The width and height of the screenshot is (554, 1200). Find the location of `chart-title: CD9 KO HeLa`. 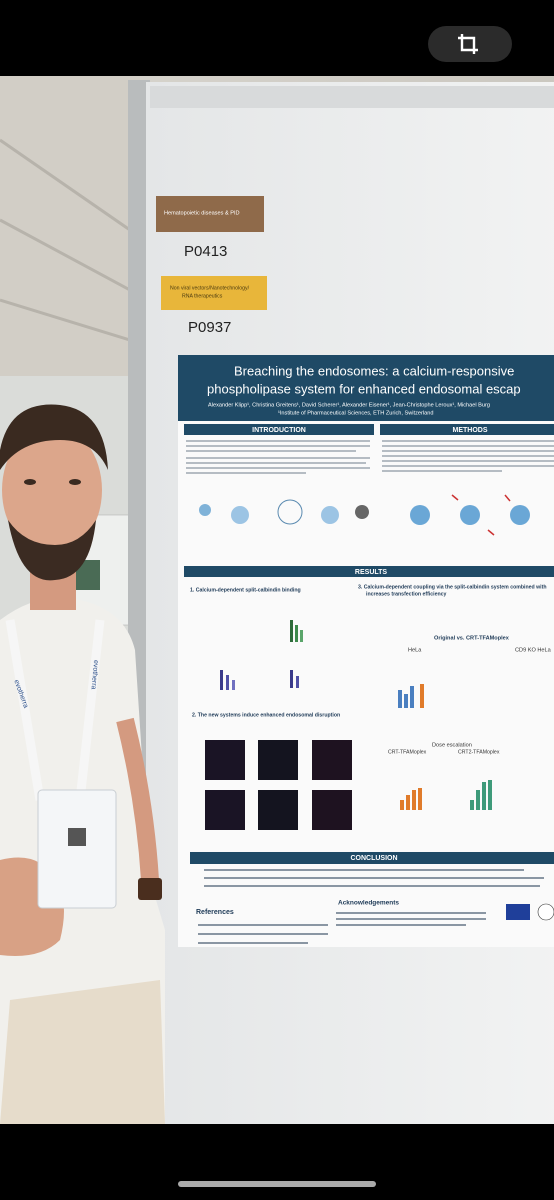

chart-title: CD9 KO HeLa is located at coordinates (533, 650).